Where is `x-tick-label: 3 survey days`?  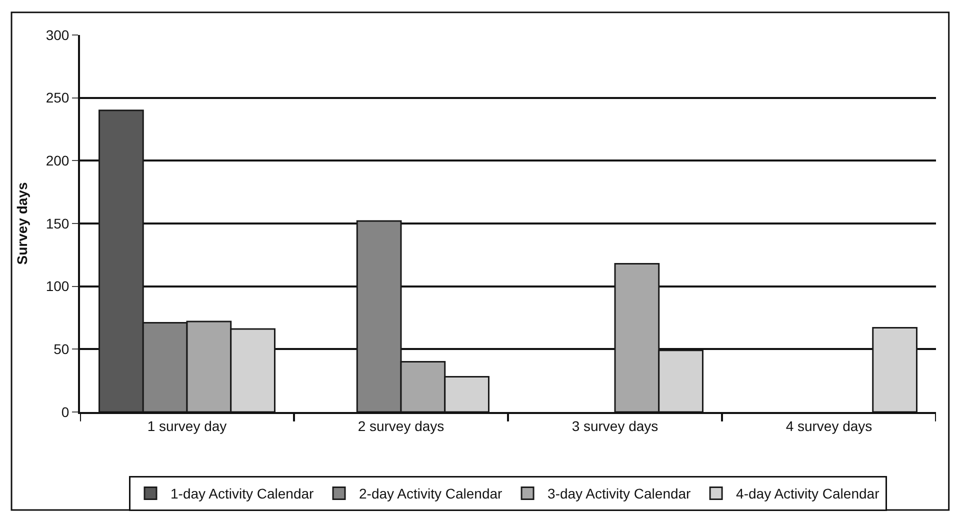 x-tick-label: 3 survey days is located at coordinates (615, 426).